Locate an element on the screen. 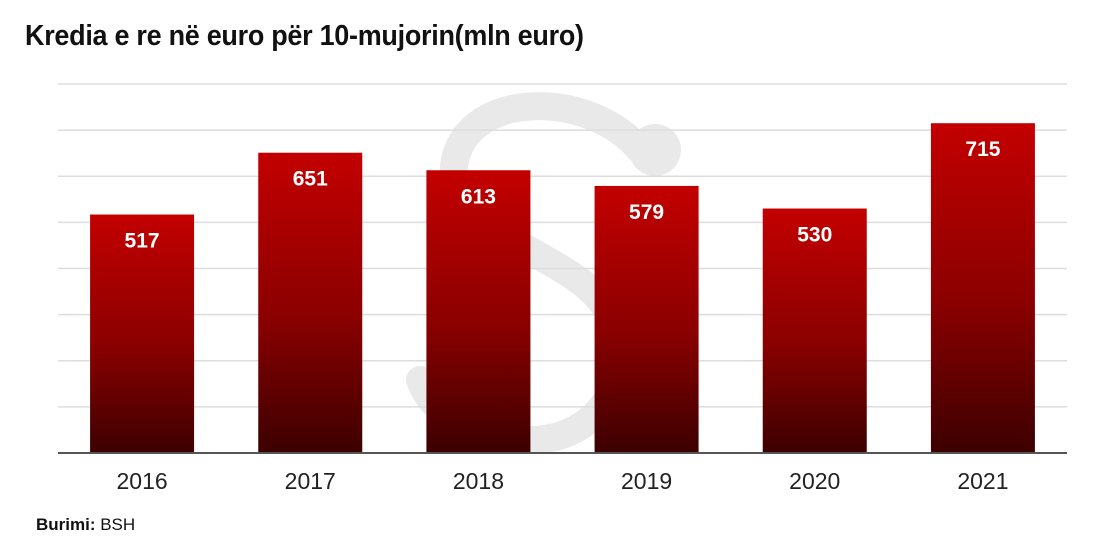 The image size is (1110, 550). source-note: Burimi: BSH is located at coordinates (85, 525).